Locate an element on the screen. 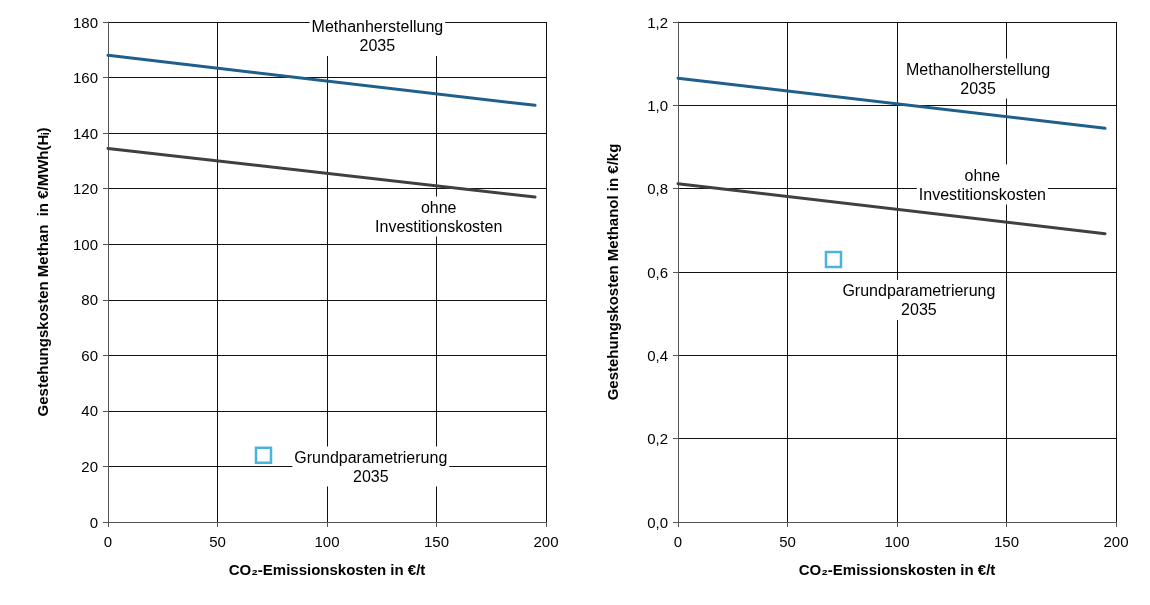  annotation: Methanherstellung 2035 is located at coordinates (377, 36).